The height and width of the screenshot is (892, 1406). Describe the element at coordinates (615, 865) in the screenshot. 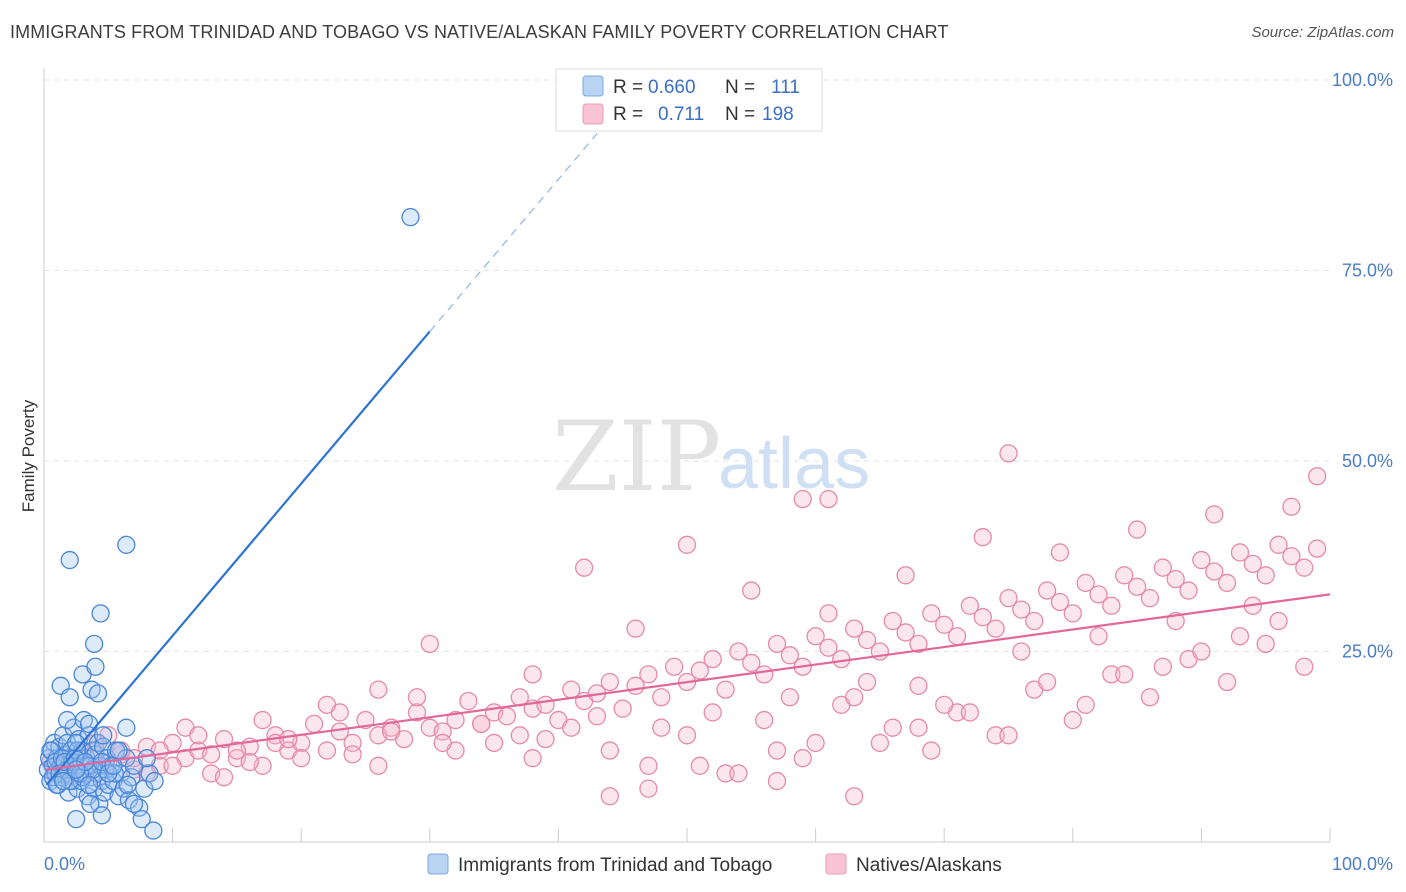

I see `bottom-legend-label-blue: Immigrants from Trinidad and Tobago` at that location.